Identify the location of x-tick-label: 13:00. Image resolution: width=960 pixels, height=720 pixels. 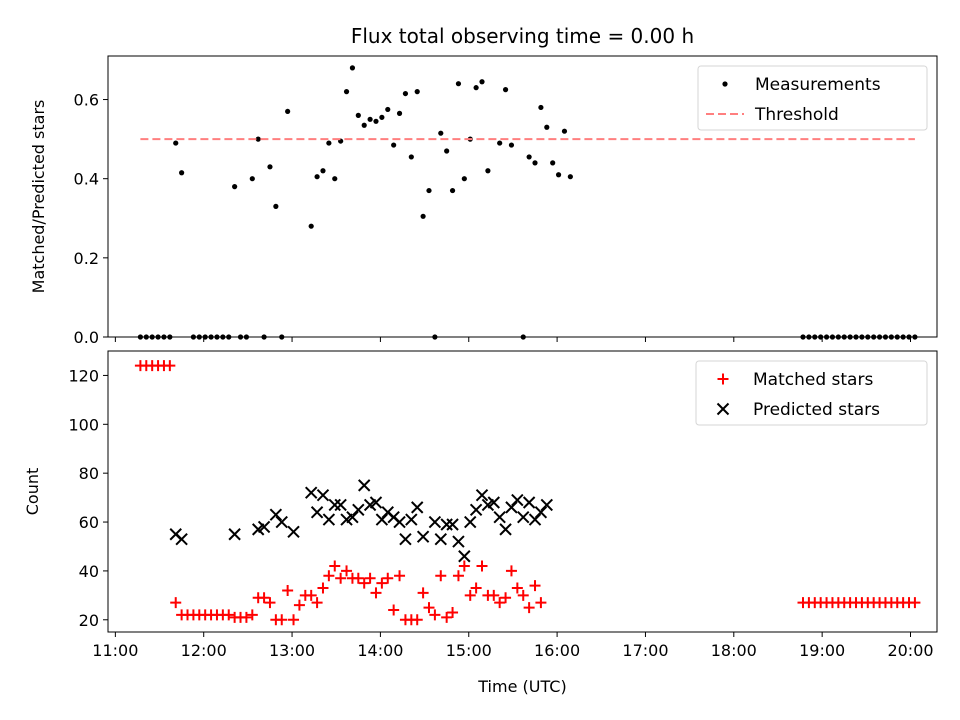
(292, 650).